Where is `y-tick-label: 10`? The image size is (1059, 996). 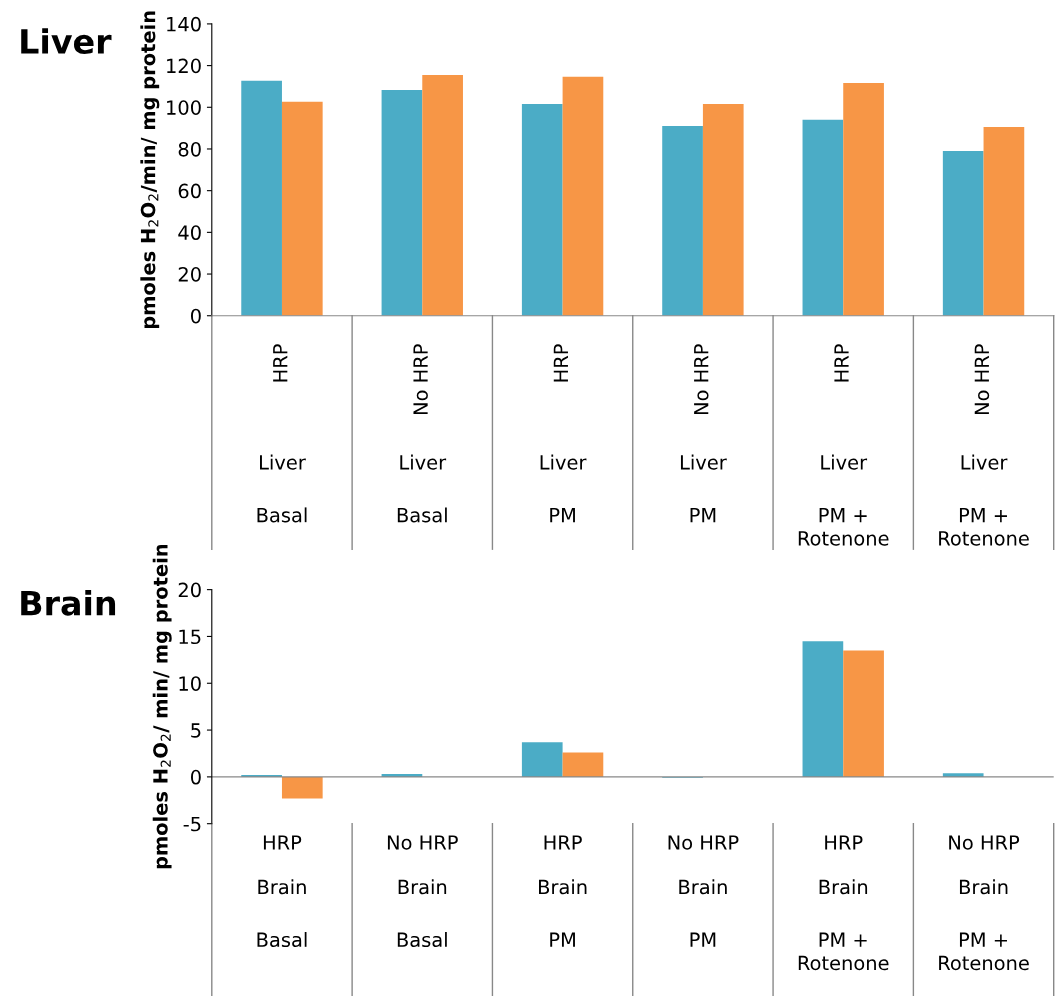 y-tick-label: 10 is located at coordinates (190, 683).